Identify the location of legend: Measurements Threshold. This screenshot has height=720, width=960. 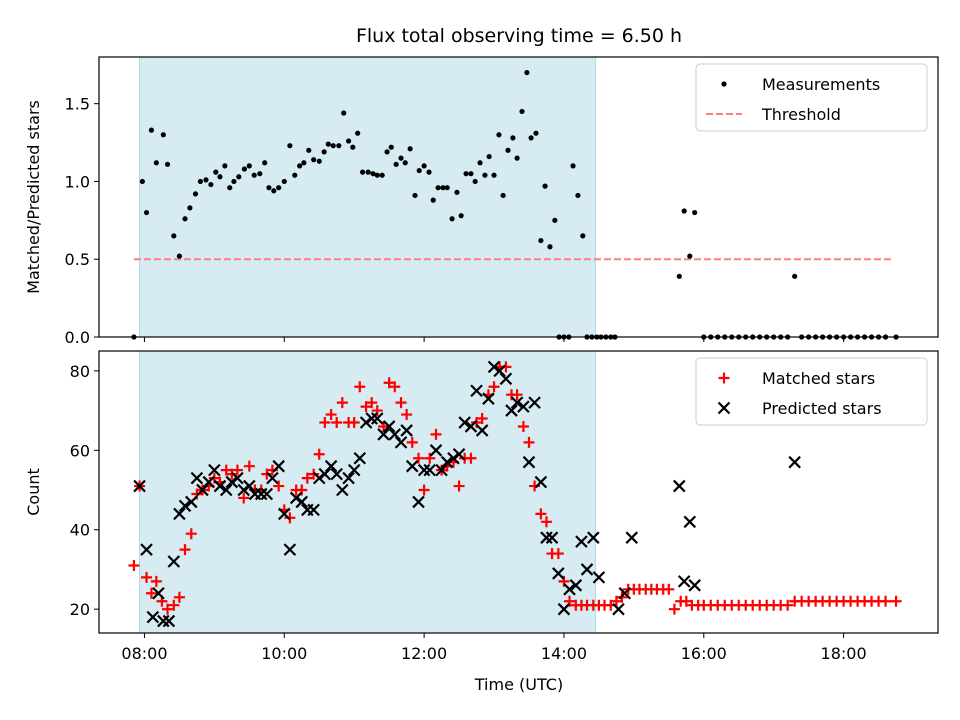
(811, 97).